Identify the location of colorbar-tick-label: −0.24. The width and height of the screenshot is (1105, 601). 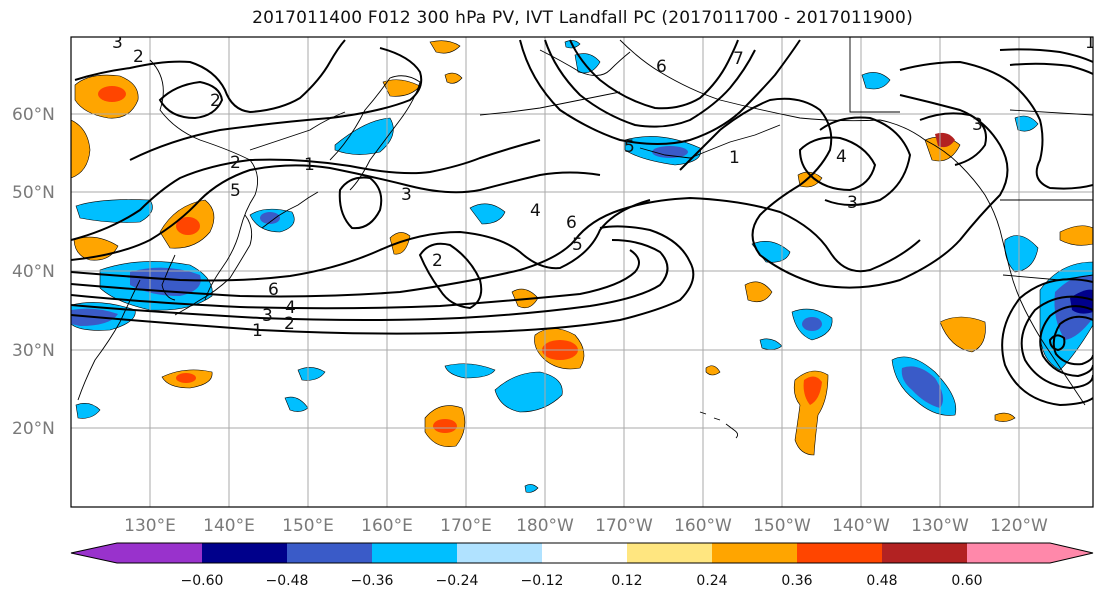
(457, 581).